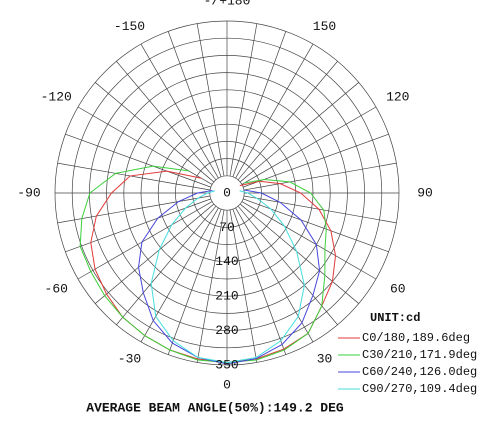  I want to click on angle-tick-label: 150, so click(324, 26).